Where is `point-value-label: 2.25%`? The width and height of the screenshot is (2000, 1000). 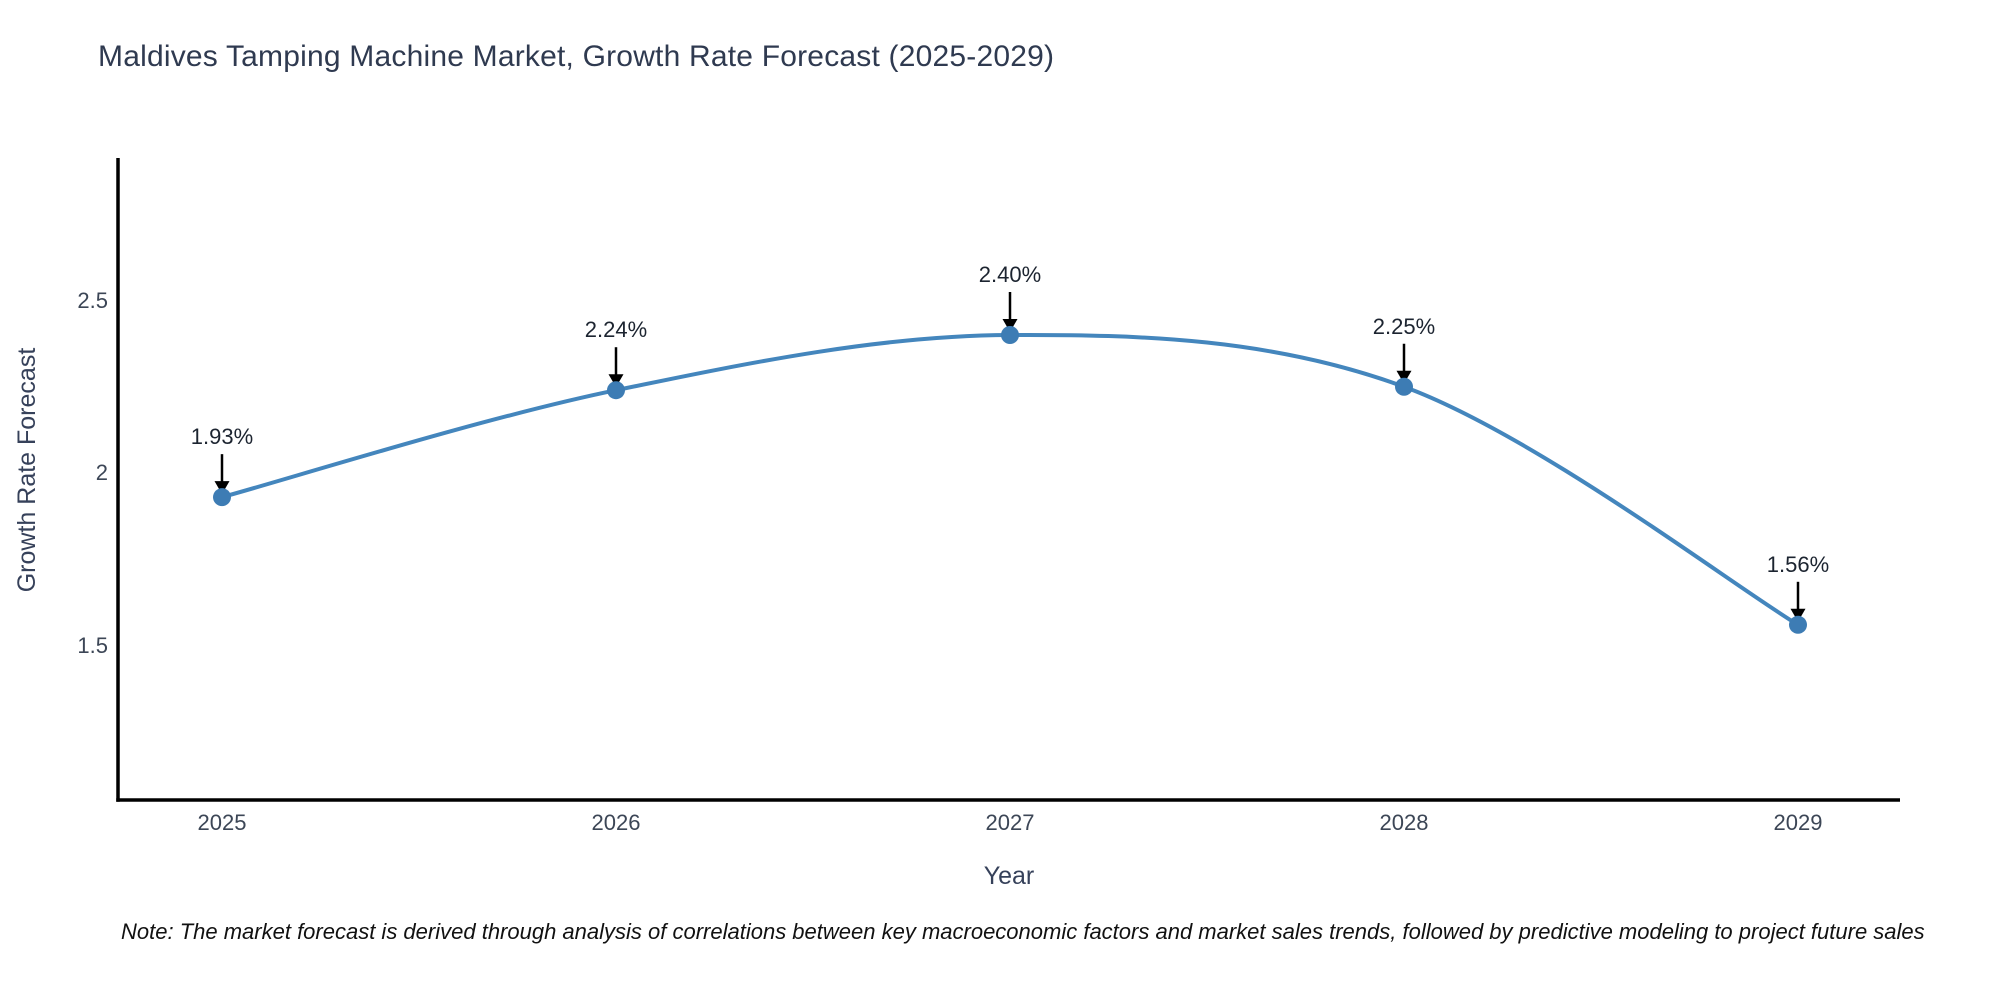
point-value-label: 2.25% is located at coordinates (1404, 326).